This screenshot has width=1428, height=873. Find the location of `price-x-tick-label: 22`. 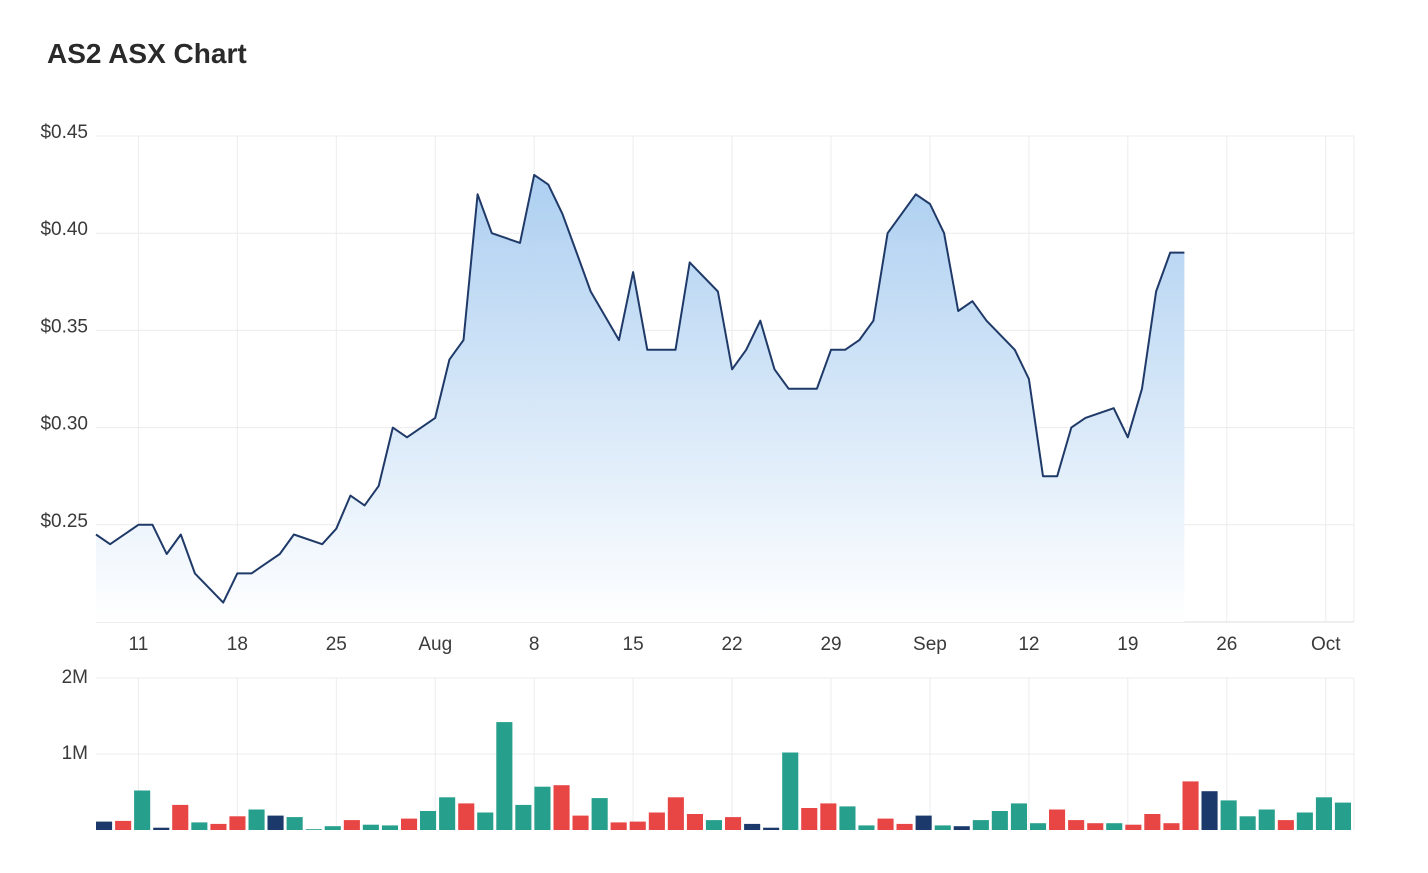

price-x-tick-label: 22 is located at coordinates (731, 644).